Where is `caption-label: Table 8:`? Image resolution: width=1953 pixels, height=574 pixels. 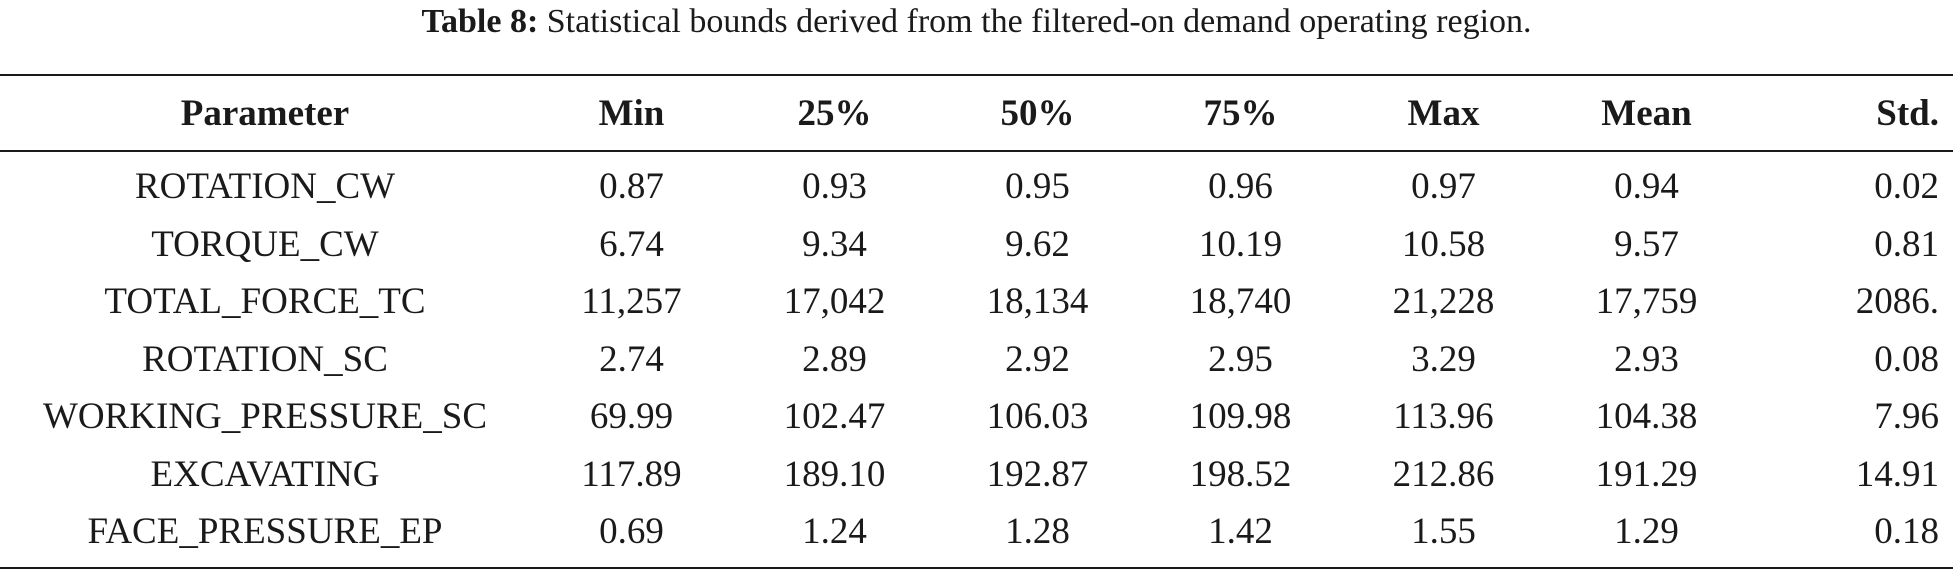
caption-label: Table 8: is located at coordinates (480, 21).